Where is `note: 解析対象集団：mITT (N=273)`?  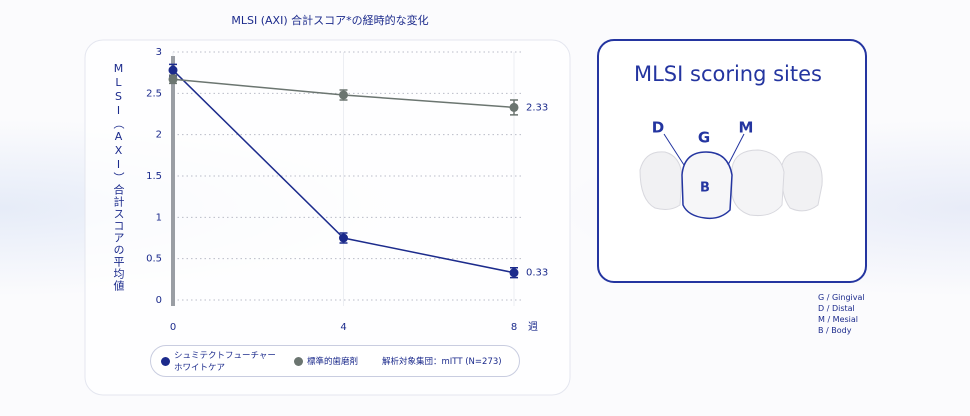
note: 解析対象集団：mITT (N=273) is located at coordinates (442, 362).